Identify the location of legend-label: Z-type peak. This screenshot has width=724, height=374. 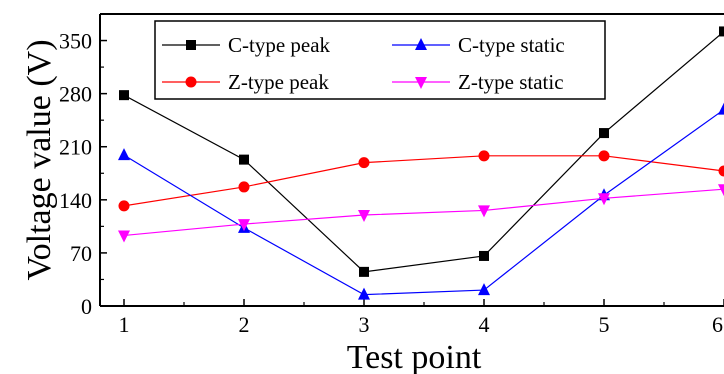
(278, 82).